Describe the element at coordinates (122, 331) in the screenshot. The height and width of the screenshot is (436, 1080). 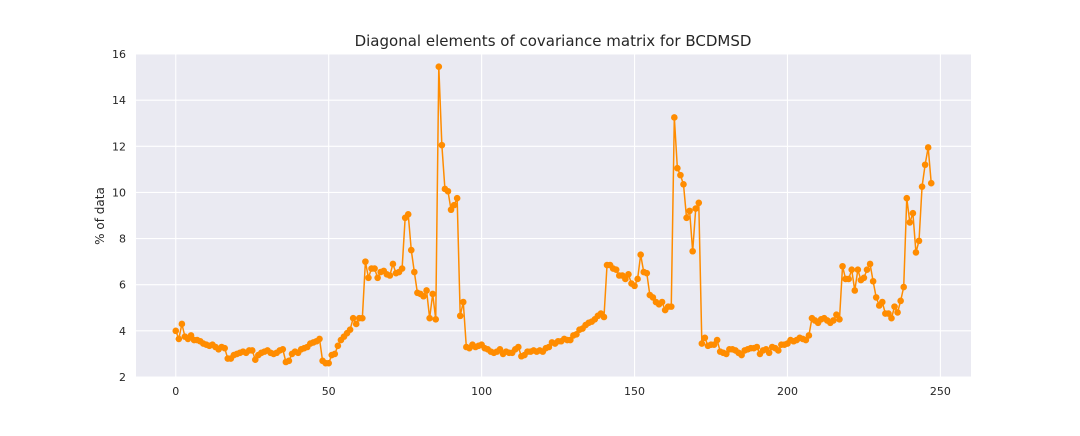
I see `y-tick-label: 4` at that location.